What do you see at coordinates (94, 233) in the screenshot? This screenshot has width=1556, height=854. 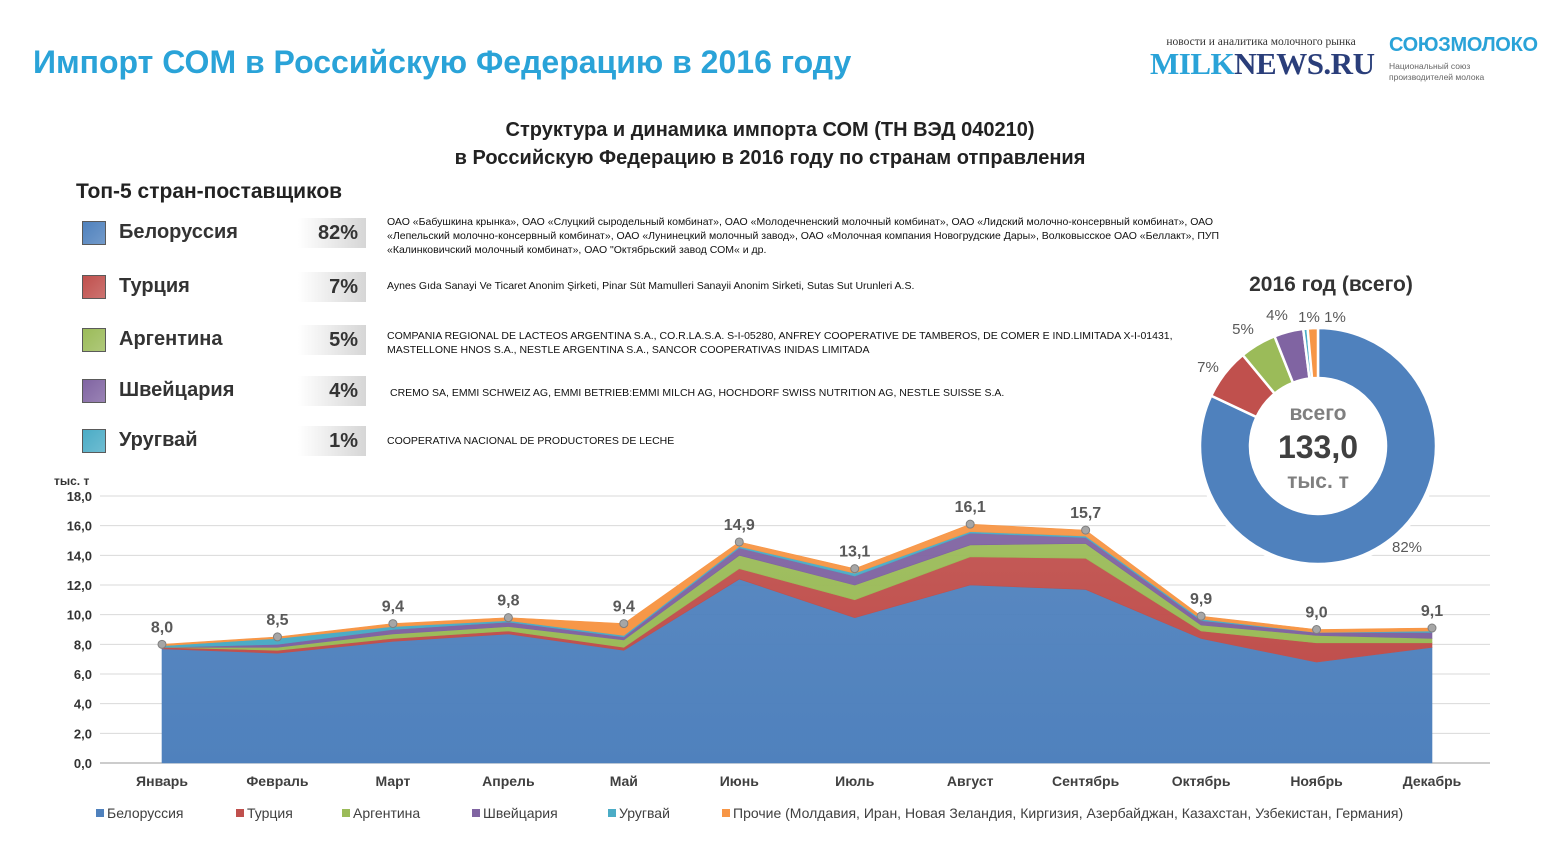 I see `belarus-swatch` at bounding box center [94, 233].